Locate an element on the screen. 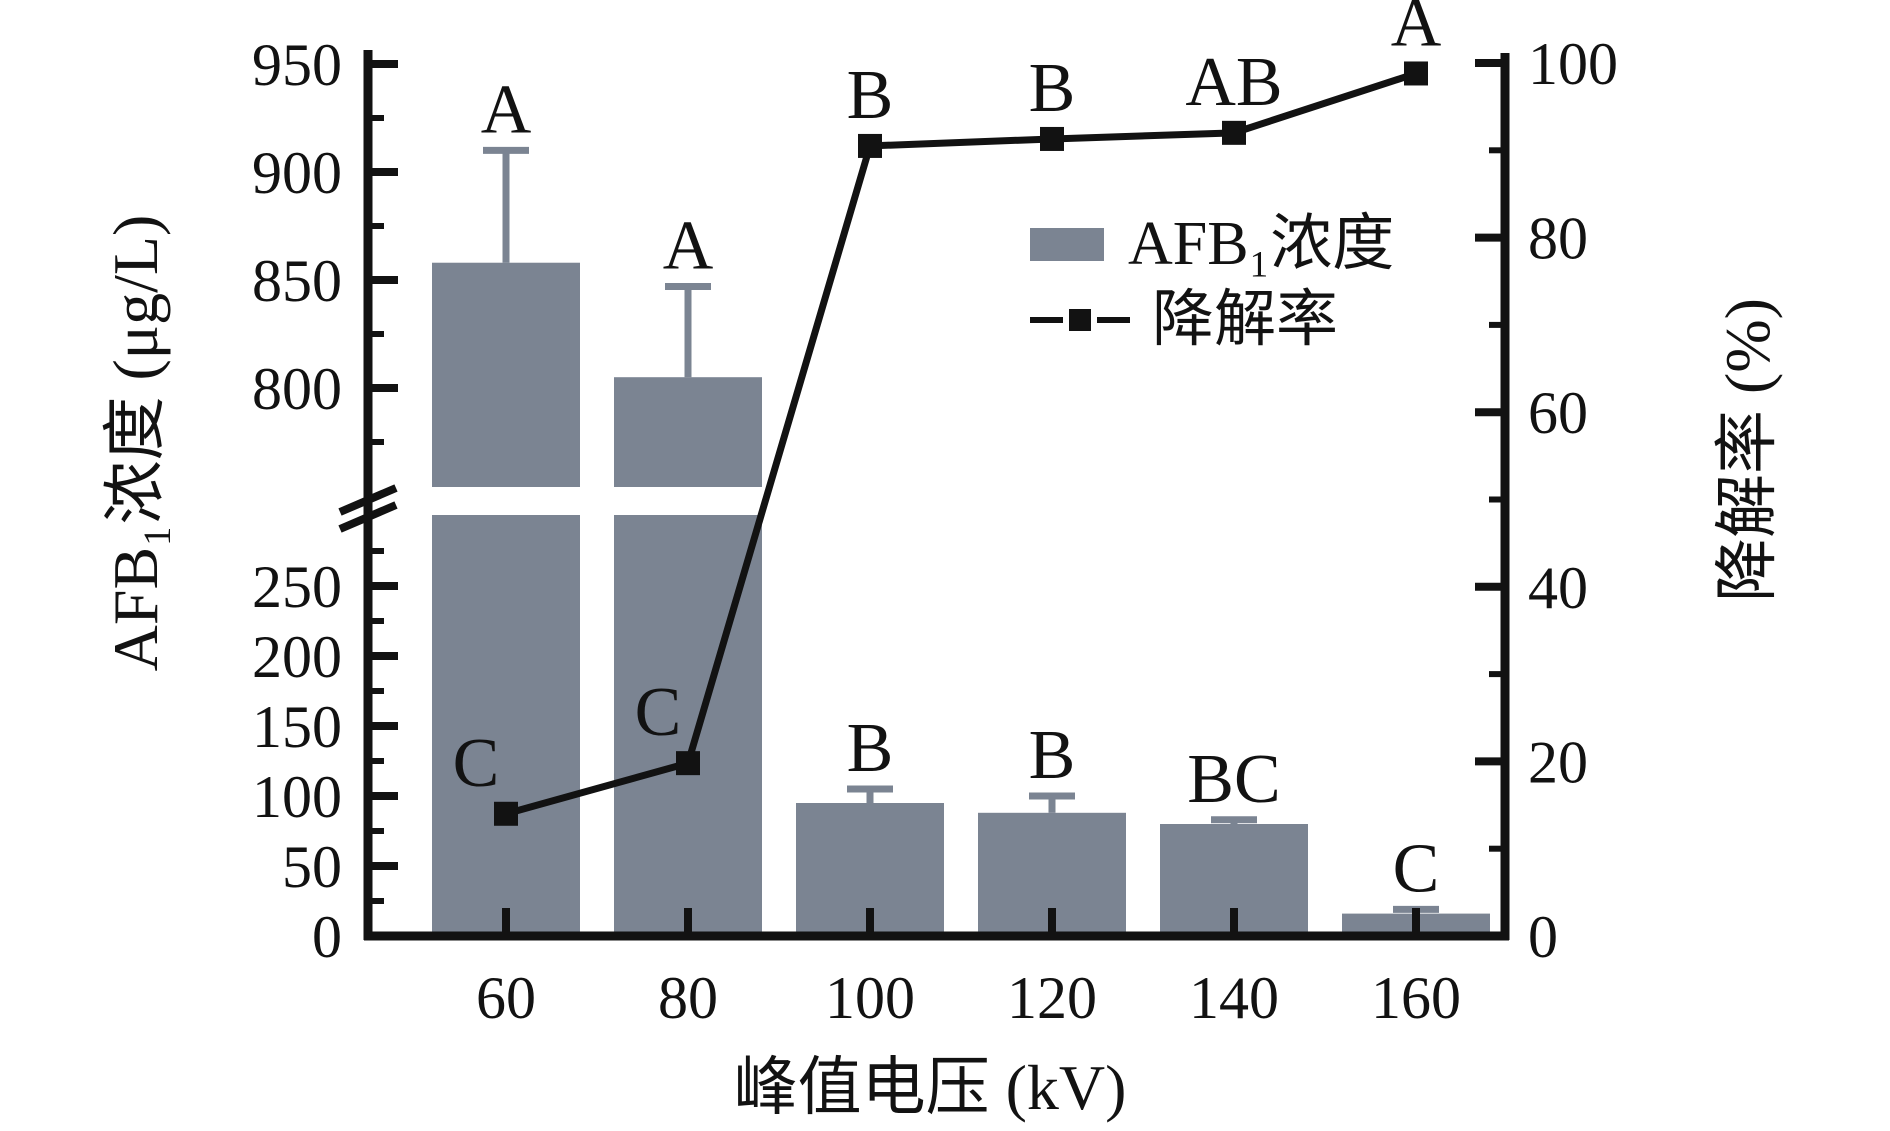  legend-entry-bar: AFB₁浓度 is located at coordinates (1212, 244).